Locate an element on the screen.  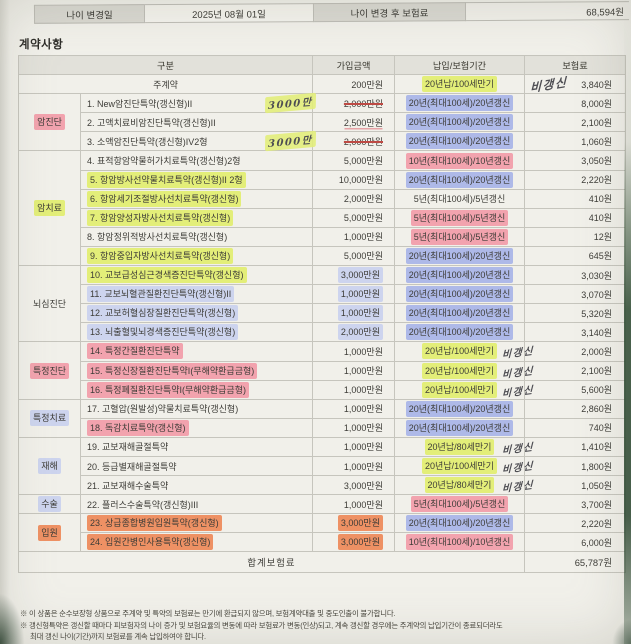
rider-name-text: 7. 항암양성자방사선치료특약(갱신형) is located at coordinates (160, 217).